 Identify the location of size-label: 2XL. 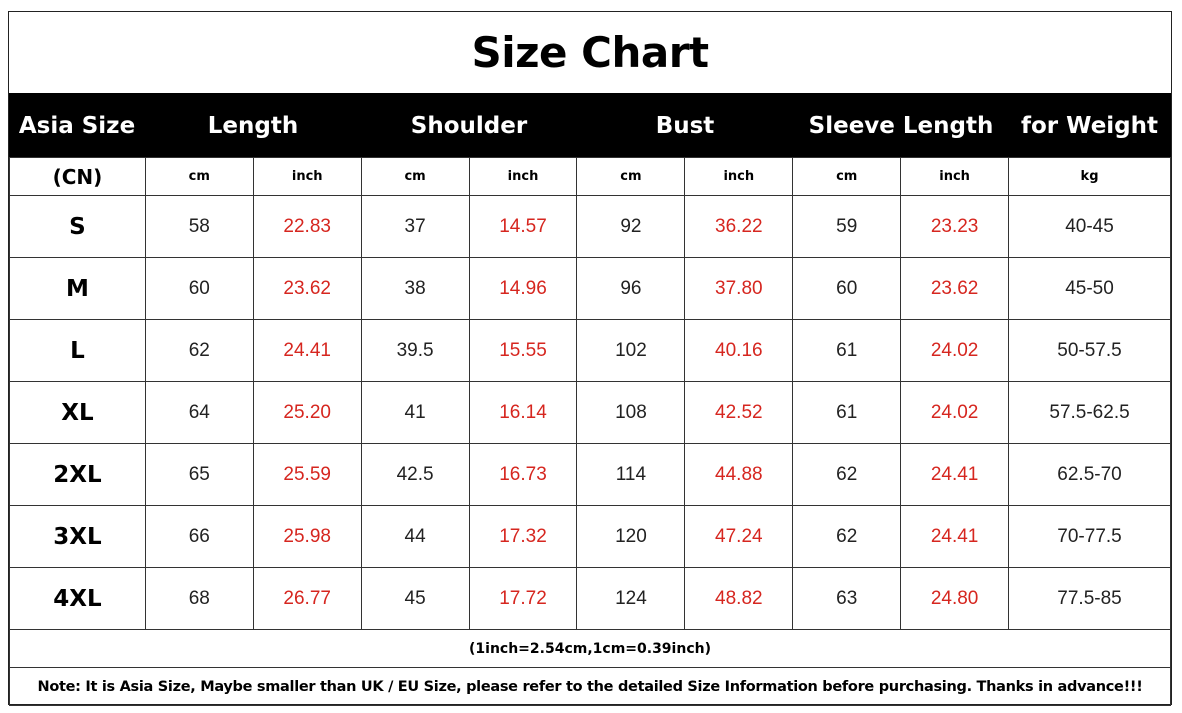
(77, 474).